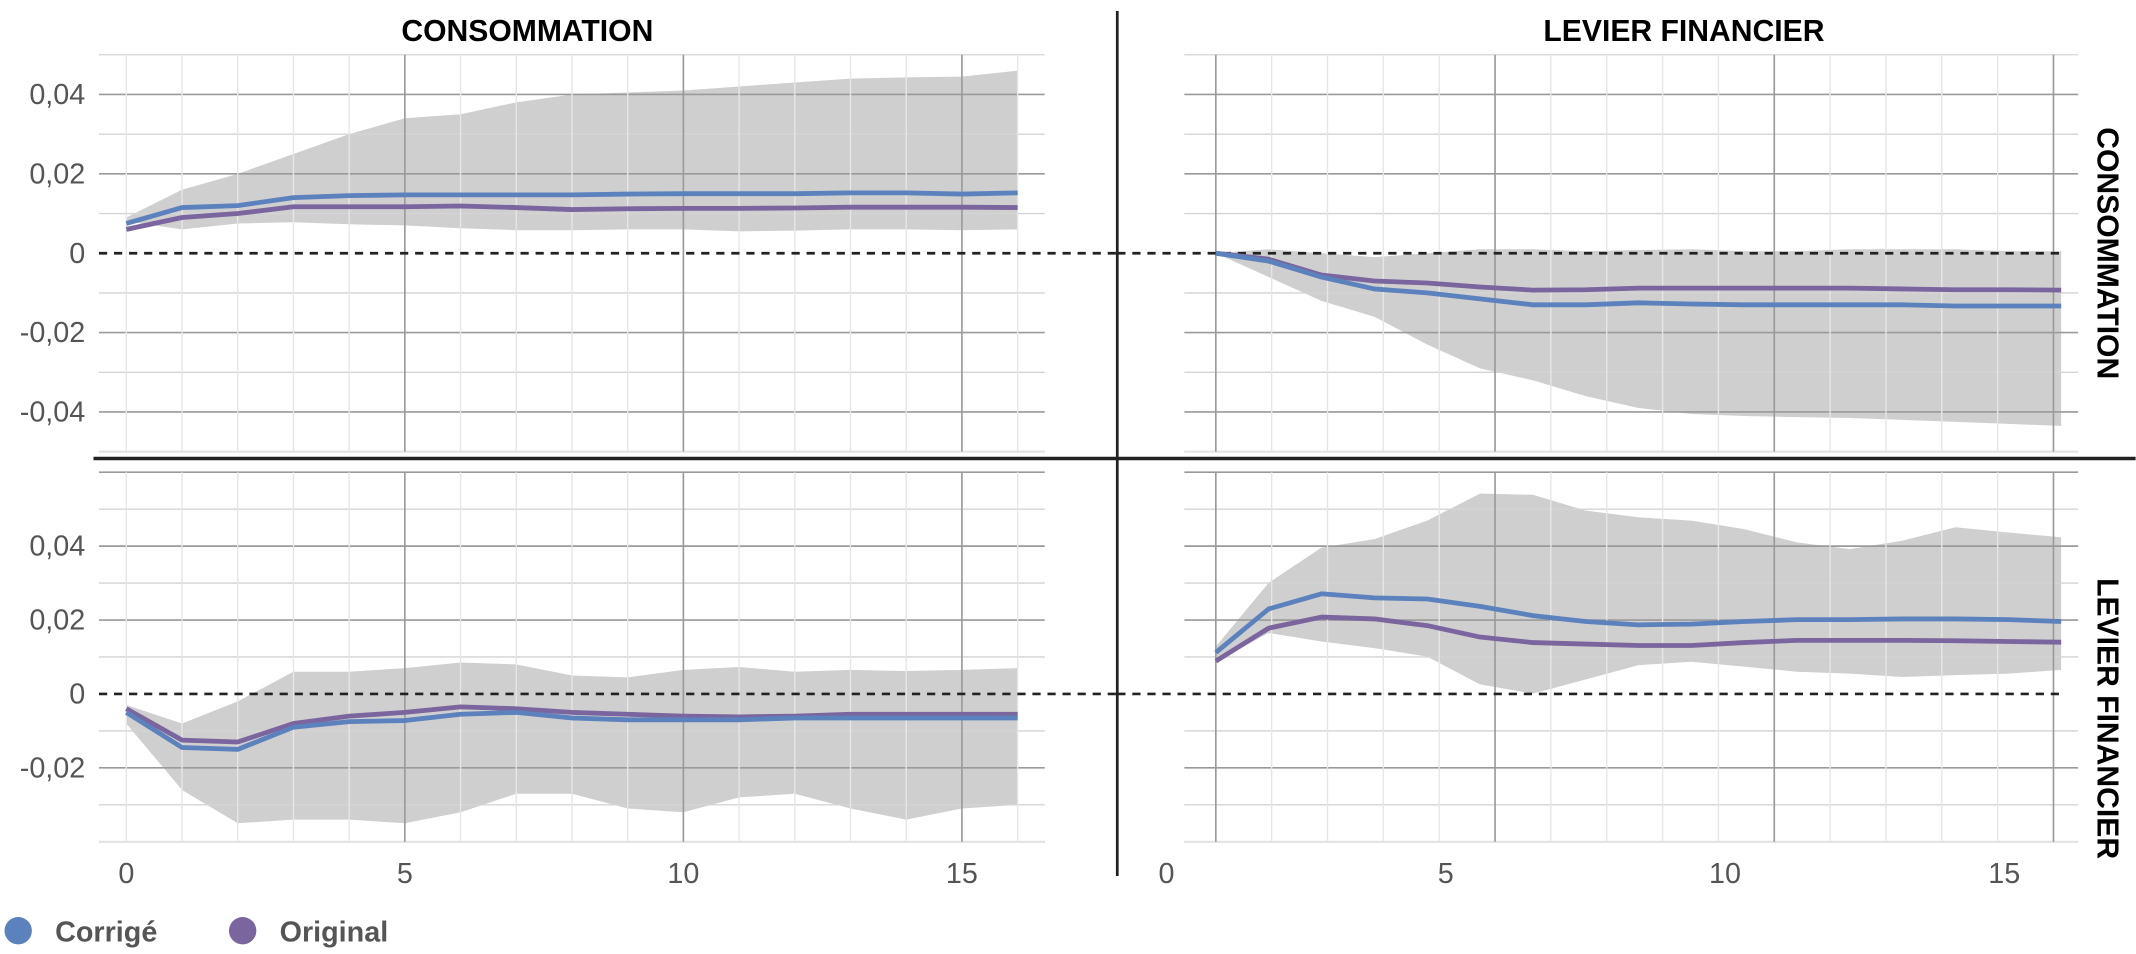  I want to click on row-title-levier-financier: LEVIER FINANCIER, so click(2106, 718).